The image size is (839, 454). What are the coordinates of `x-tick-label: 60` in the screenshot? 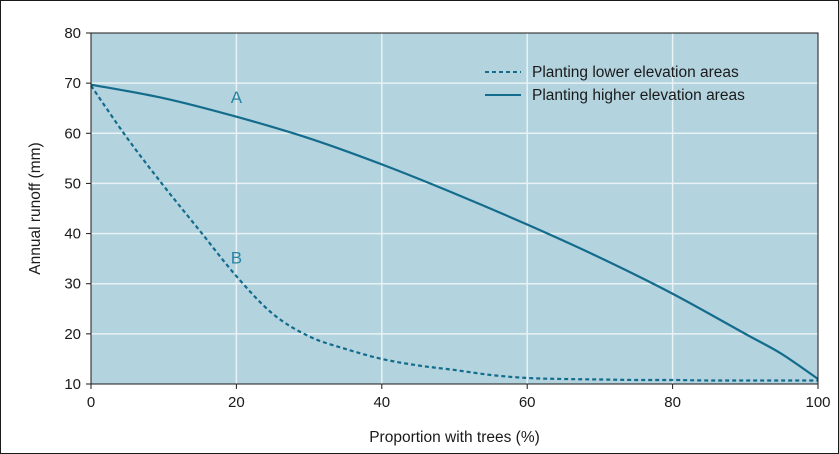 It's located at (527, 402).